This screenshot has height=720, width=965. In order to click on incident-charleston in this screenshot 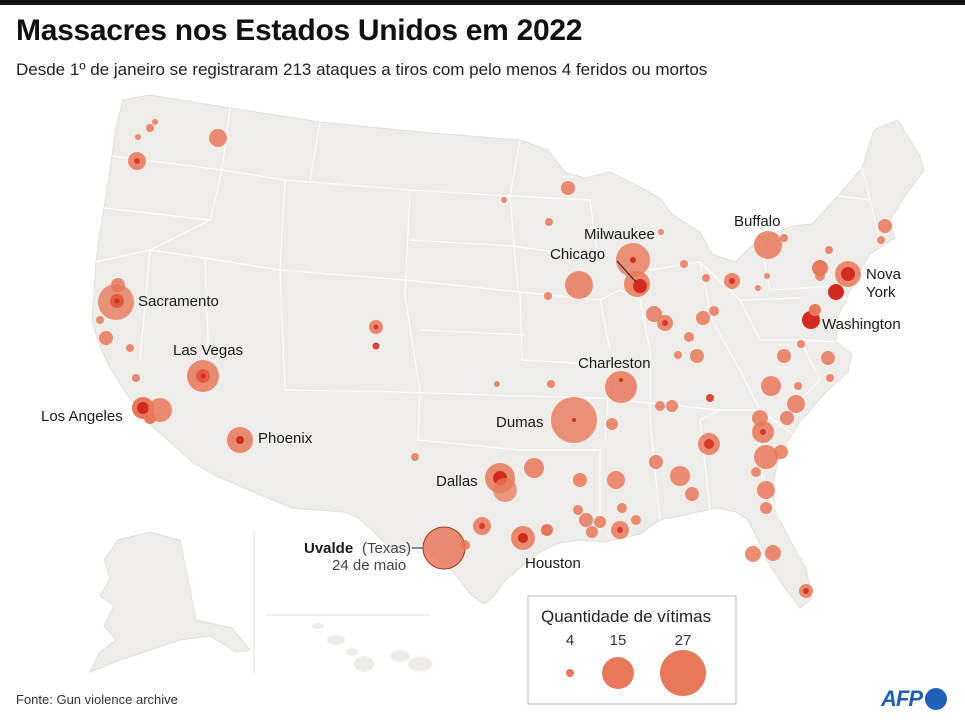, I will do `click(621, 387)`.